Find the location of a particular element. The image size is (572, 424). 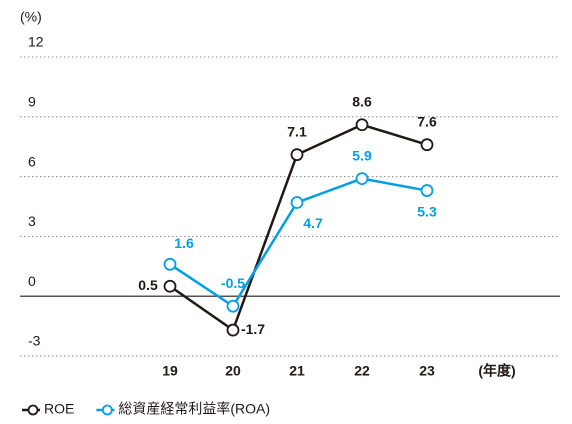

x-tick-label: 19 is located at coordinates (170, 371).